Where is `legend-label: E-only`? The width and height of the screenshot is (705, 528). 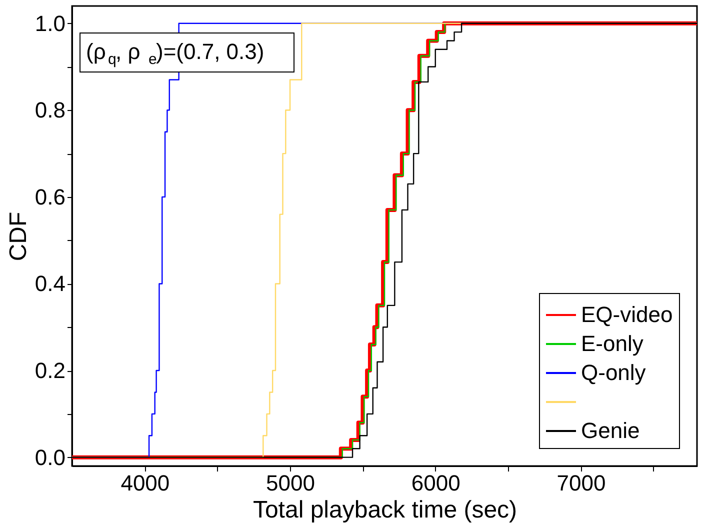
legend-label: E-only is located at coordinates (612, 343).